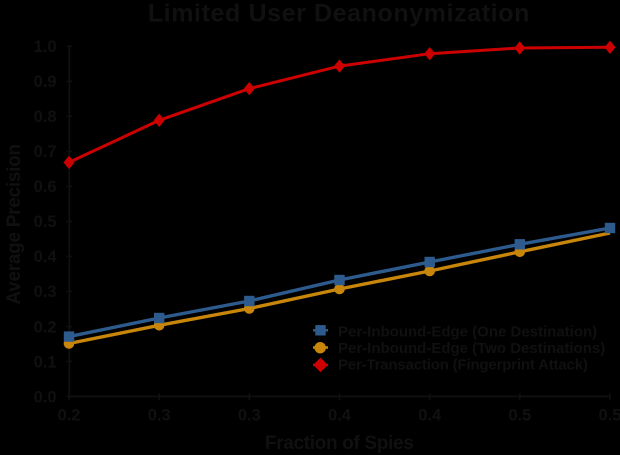 This screenshot has height=455, width=620. I want to click on svg-text:Per-Inbound-Edge (Two Destinat: Per-Inbound-Edge (Two Destinations), so click(471, 348).